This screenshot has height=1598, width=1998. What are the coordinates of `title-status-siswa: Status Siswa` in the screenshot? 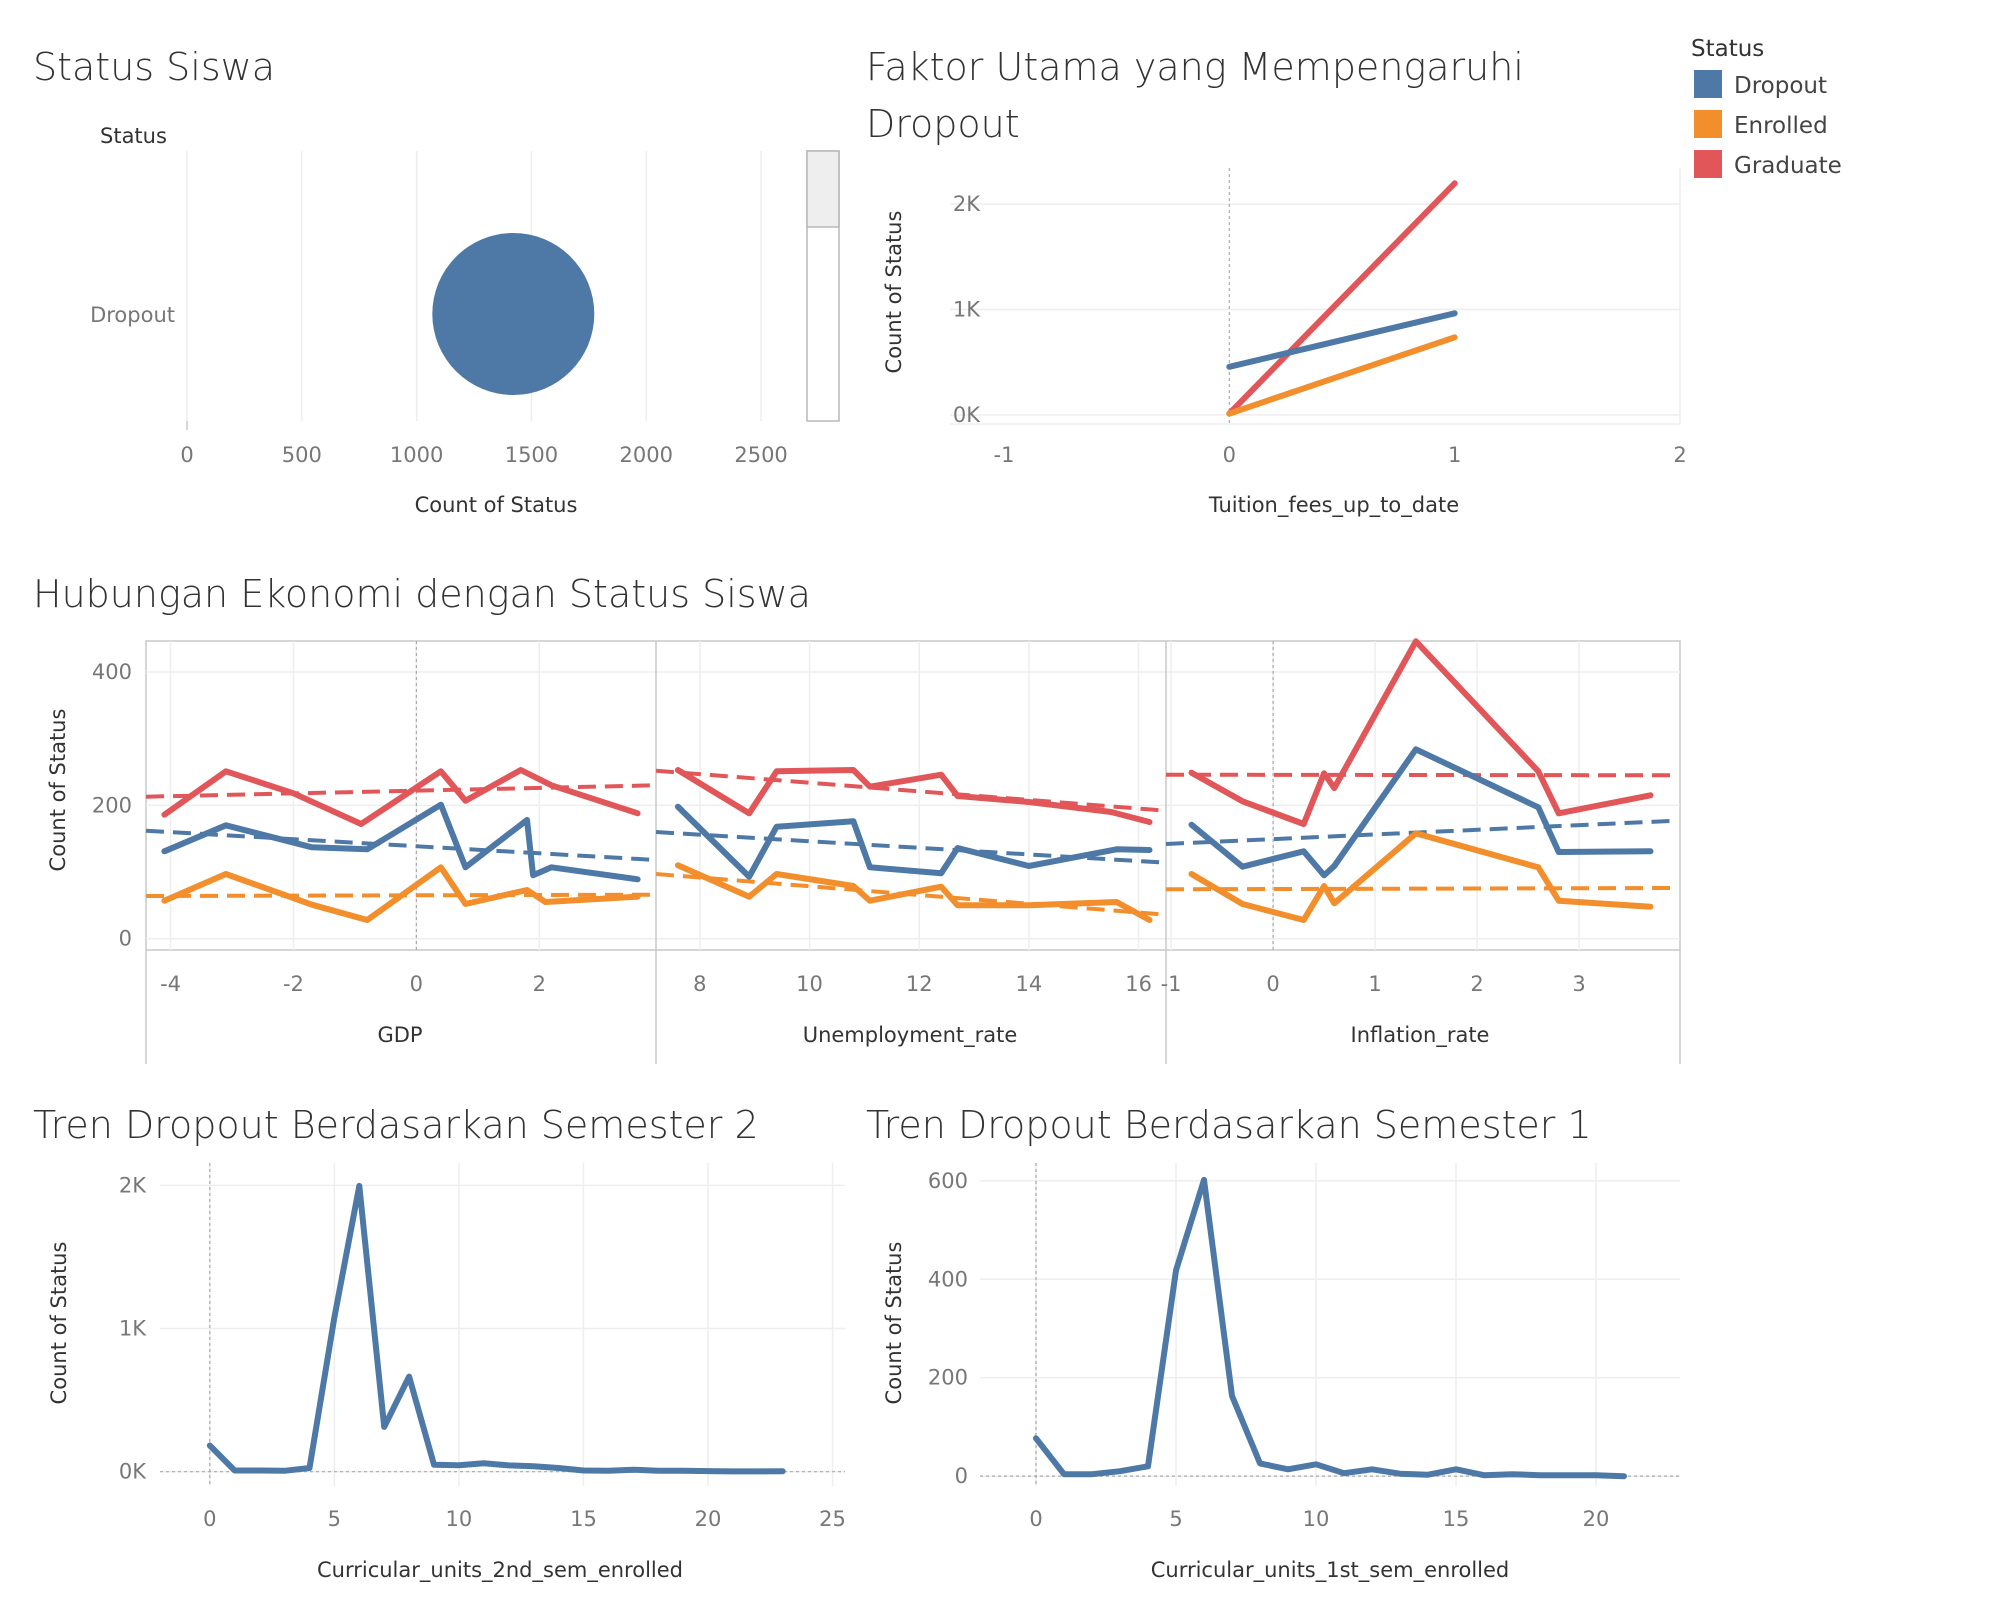 It's located at (154, 67).